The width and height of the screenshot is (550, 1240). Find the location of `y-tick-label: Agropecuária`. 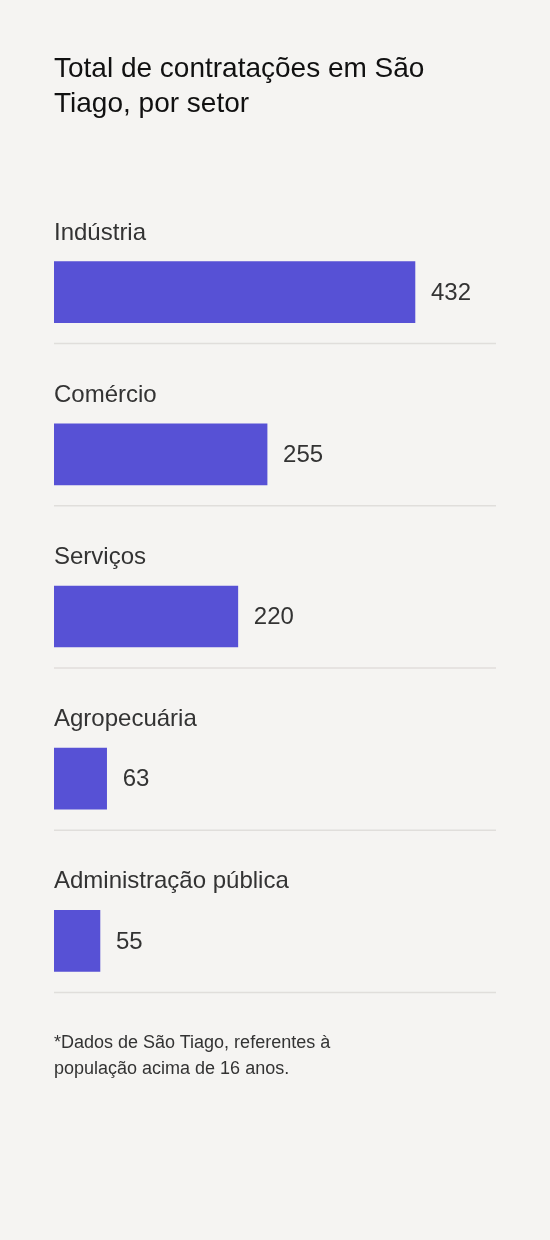

y-tick-label: Agropecuária is located at coordinates (126, 718).